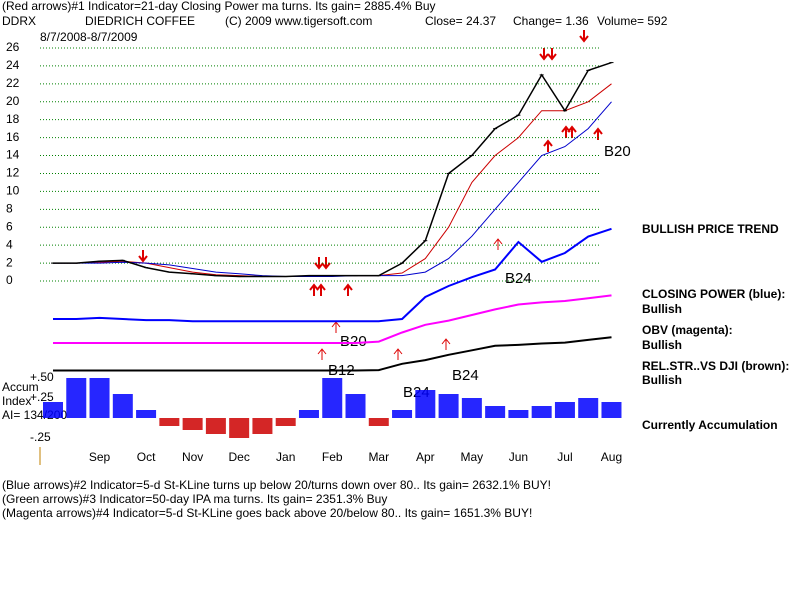 This screenshot has height=600, width=800. Describe the element at coordinates (42, 377) in the screenshot. I see `y-tick-label: +.50` at that location.